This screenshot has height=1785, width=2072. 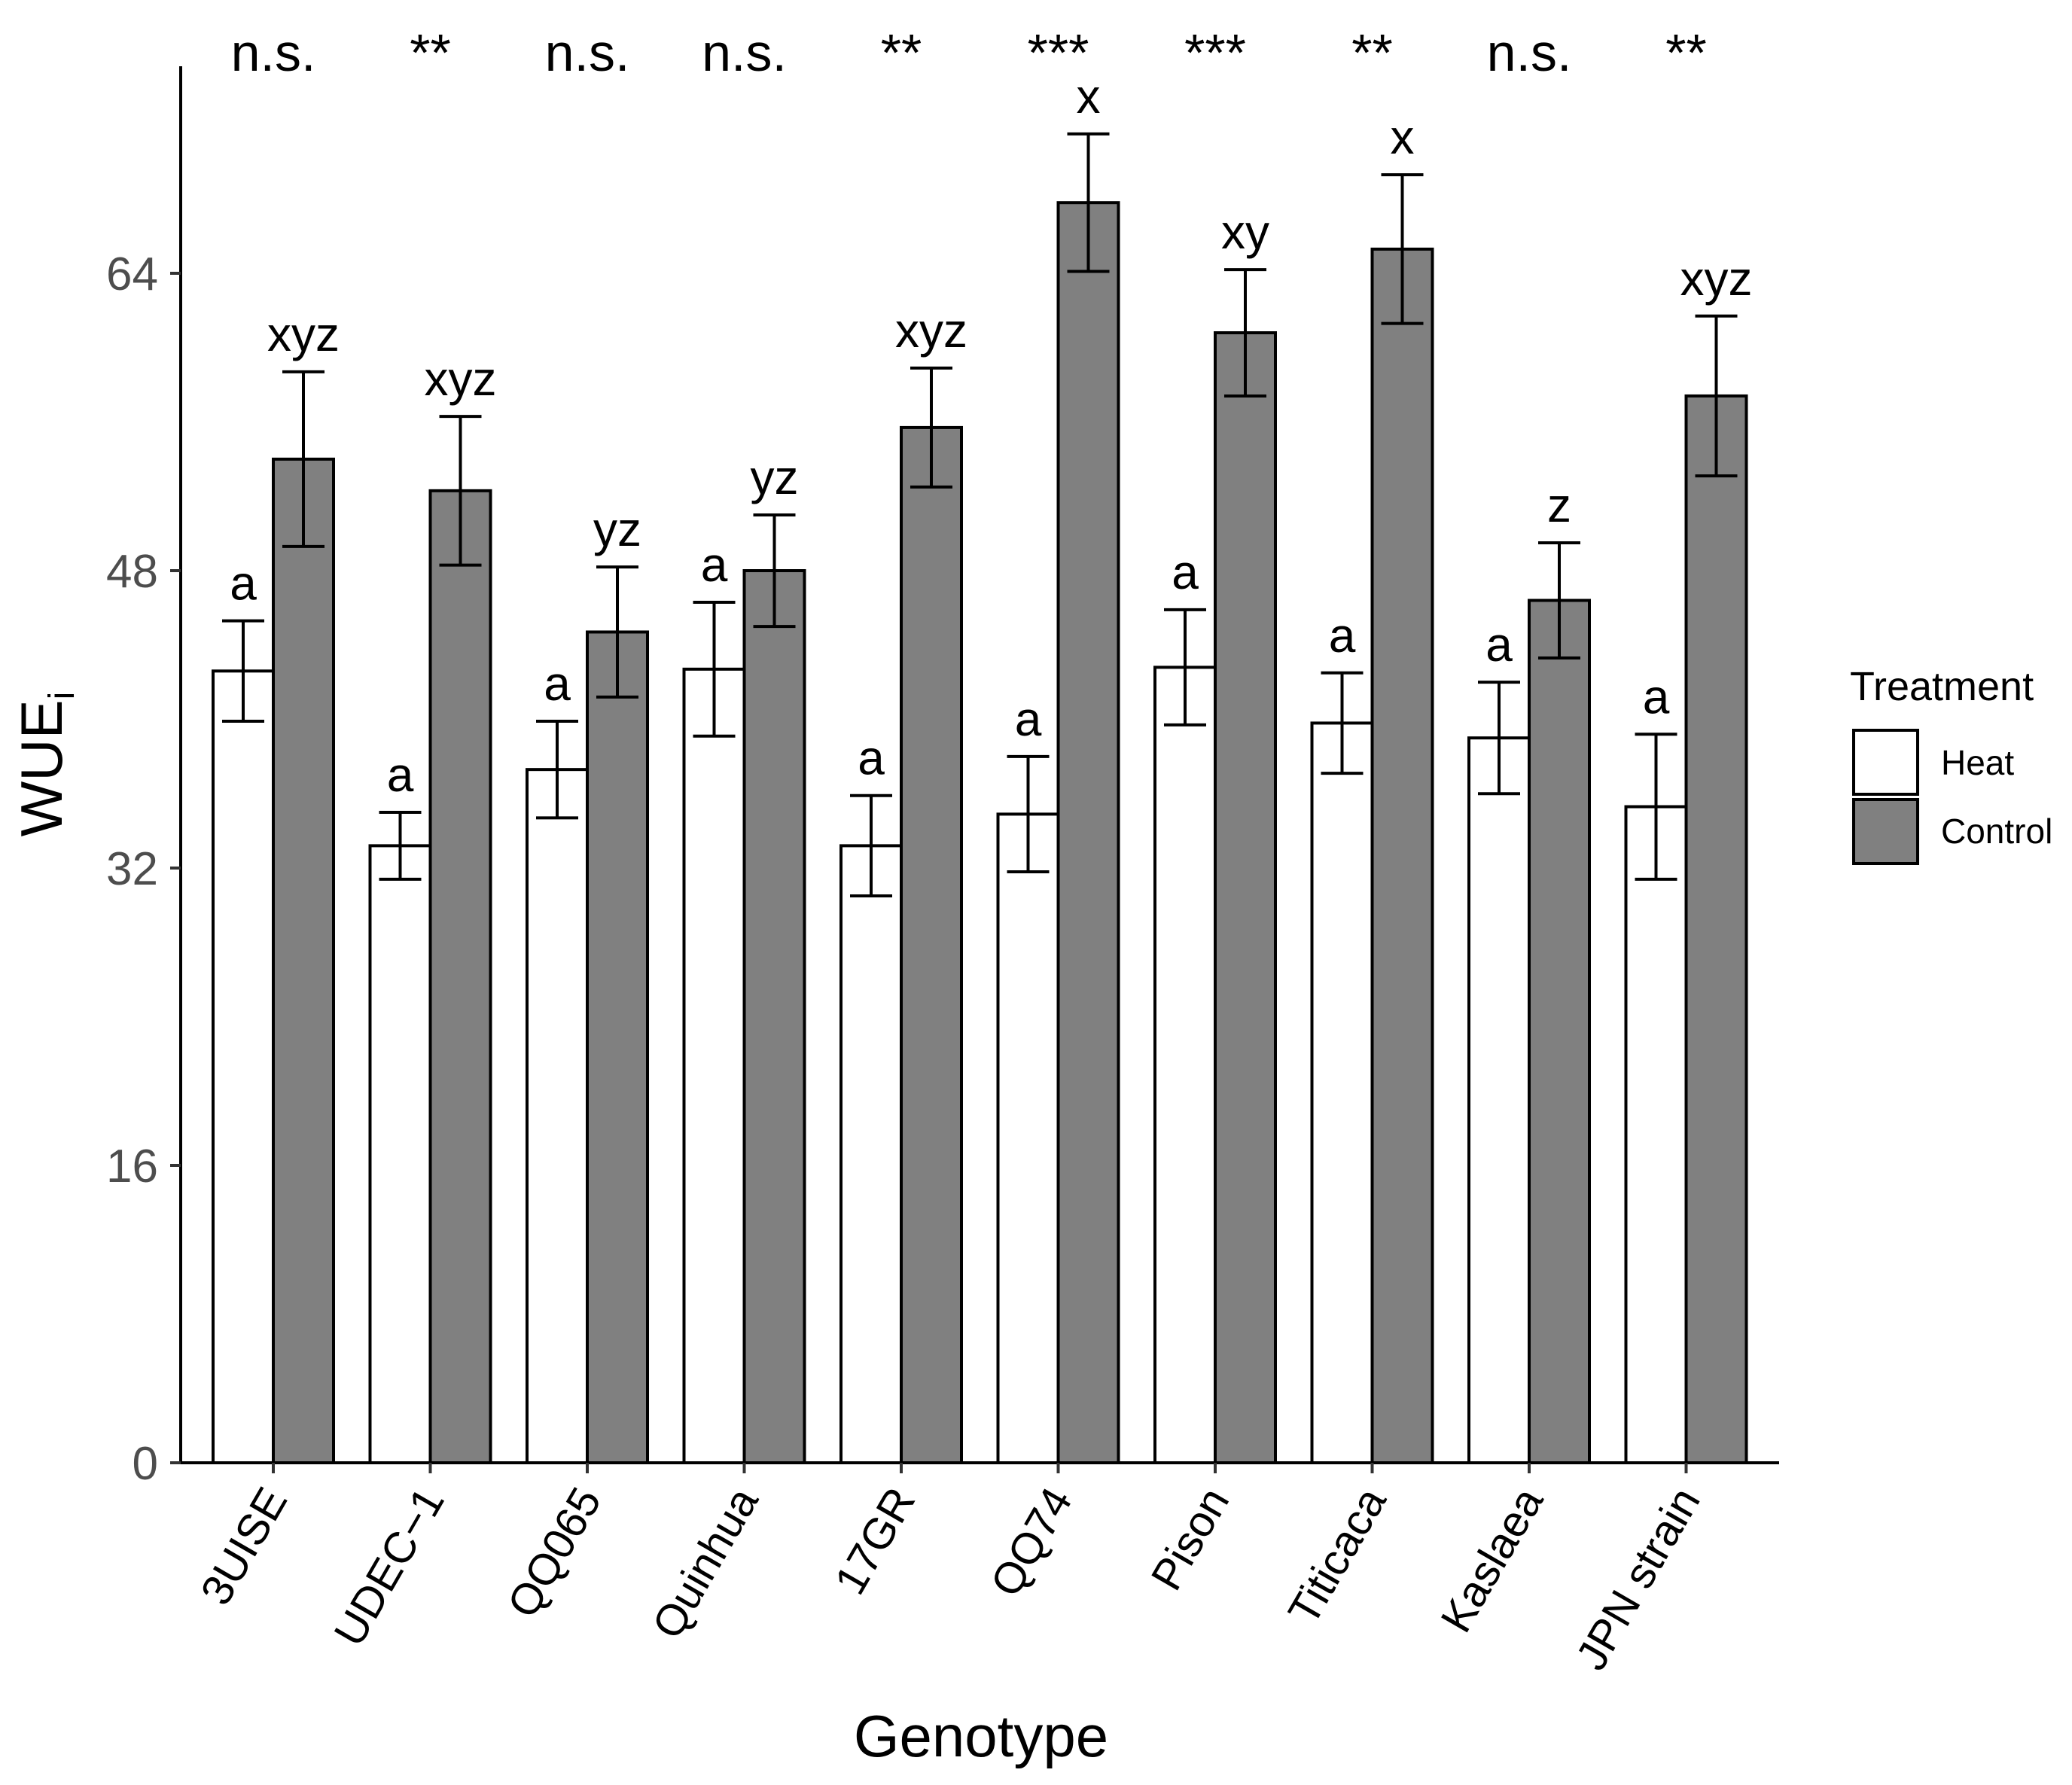 I want to click on y-axis-title-main: WUE, so click(x=41, y=767).